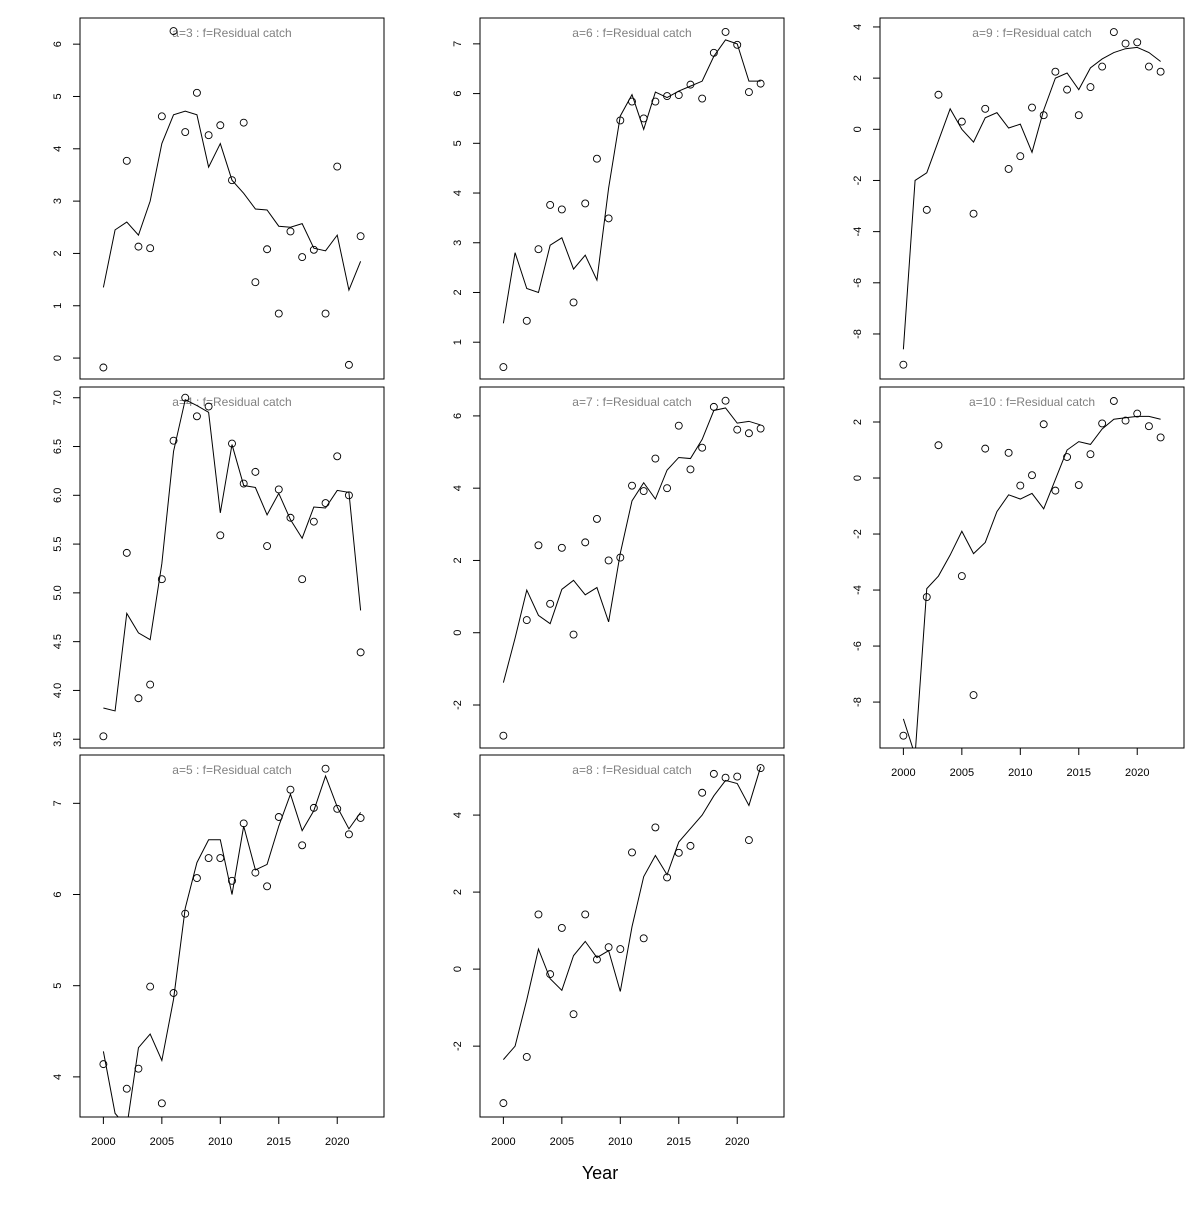  Describe the element at coordinates (631, 770) in the screenshot. I see `panel-title: a=8 : f=Residual catch` at that location.